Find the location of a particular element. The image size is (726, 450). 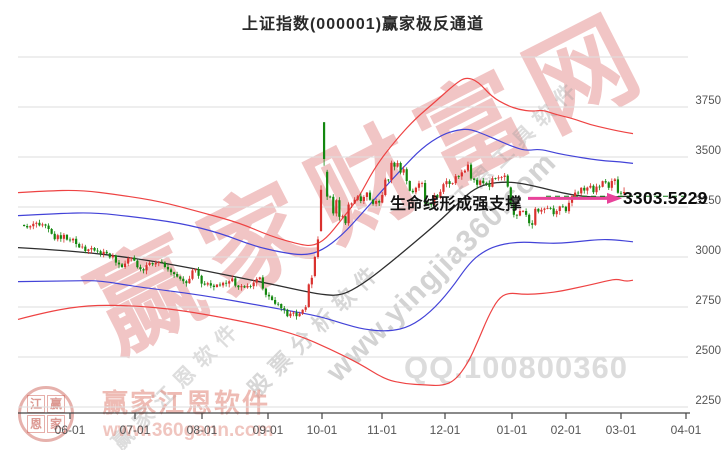

x-axis-label: 10-01 is located at coordinates (322, 430).